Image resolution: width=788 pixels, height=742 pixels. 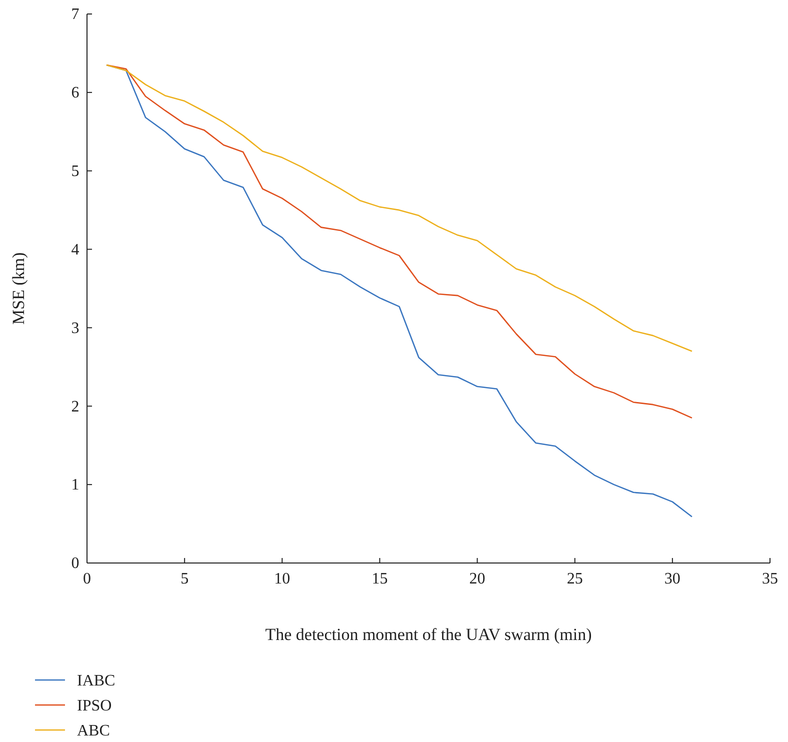 I want to click on y-tick-label: 4, so click(x=75, y=249).